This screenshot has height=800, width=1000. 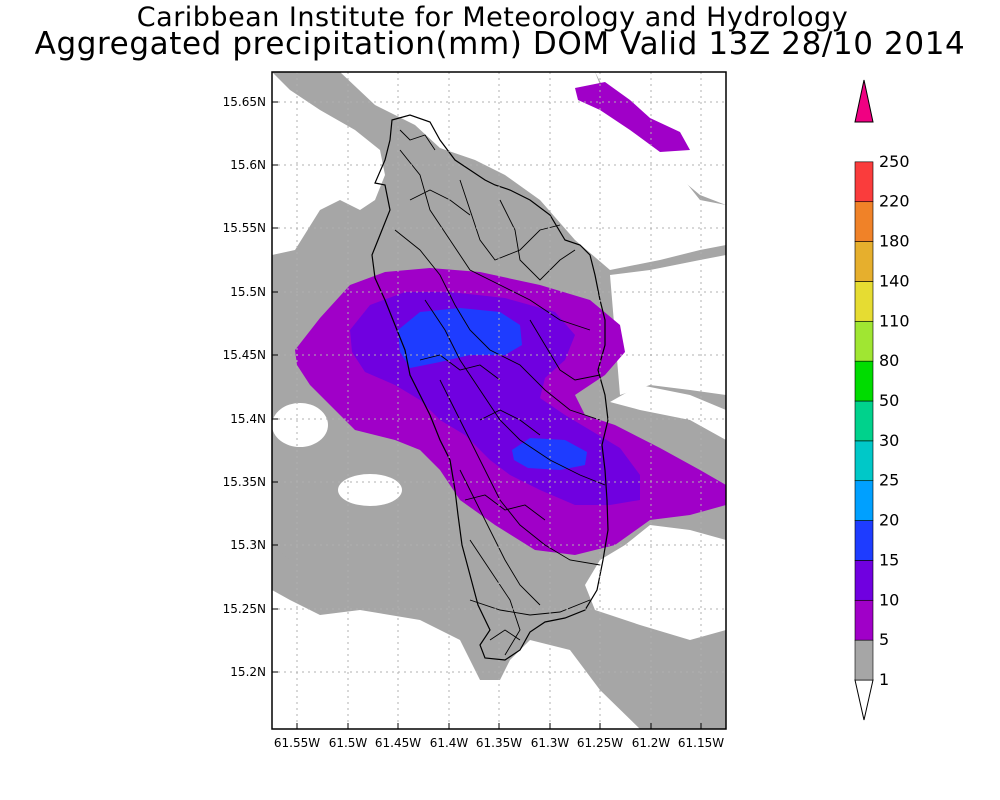 I want to click on colorbar-label: 1, so click(x=884, y=679).